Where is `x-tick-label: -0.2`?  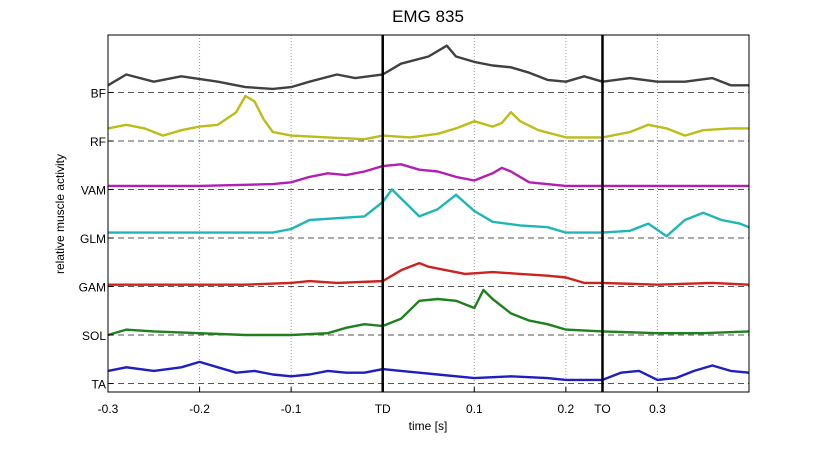
x-tick-label: -0.2 is located at coordinates (199, 409).